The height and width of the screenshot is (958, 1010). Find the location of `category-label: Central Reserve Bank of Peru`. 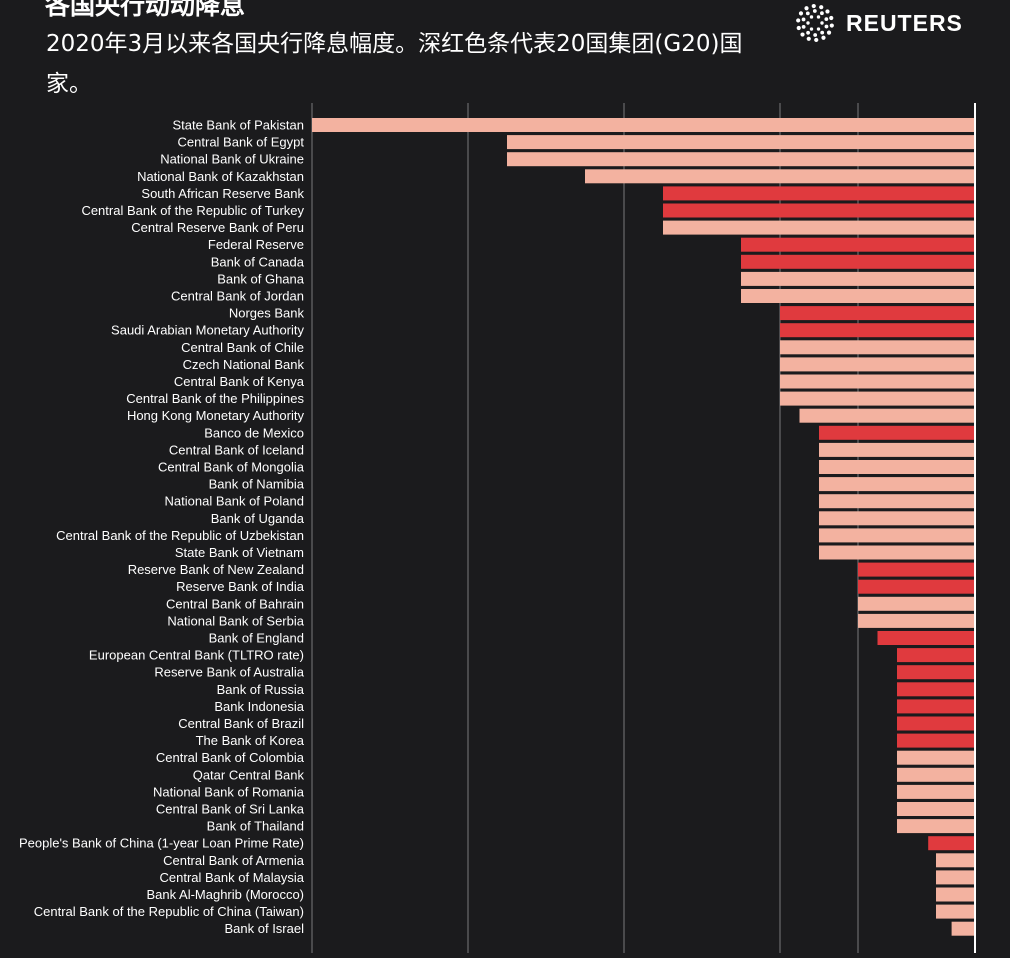

category-label: Central Reserve Bank of Peru is located at coordinates (217, 227).